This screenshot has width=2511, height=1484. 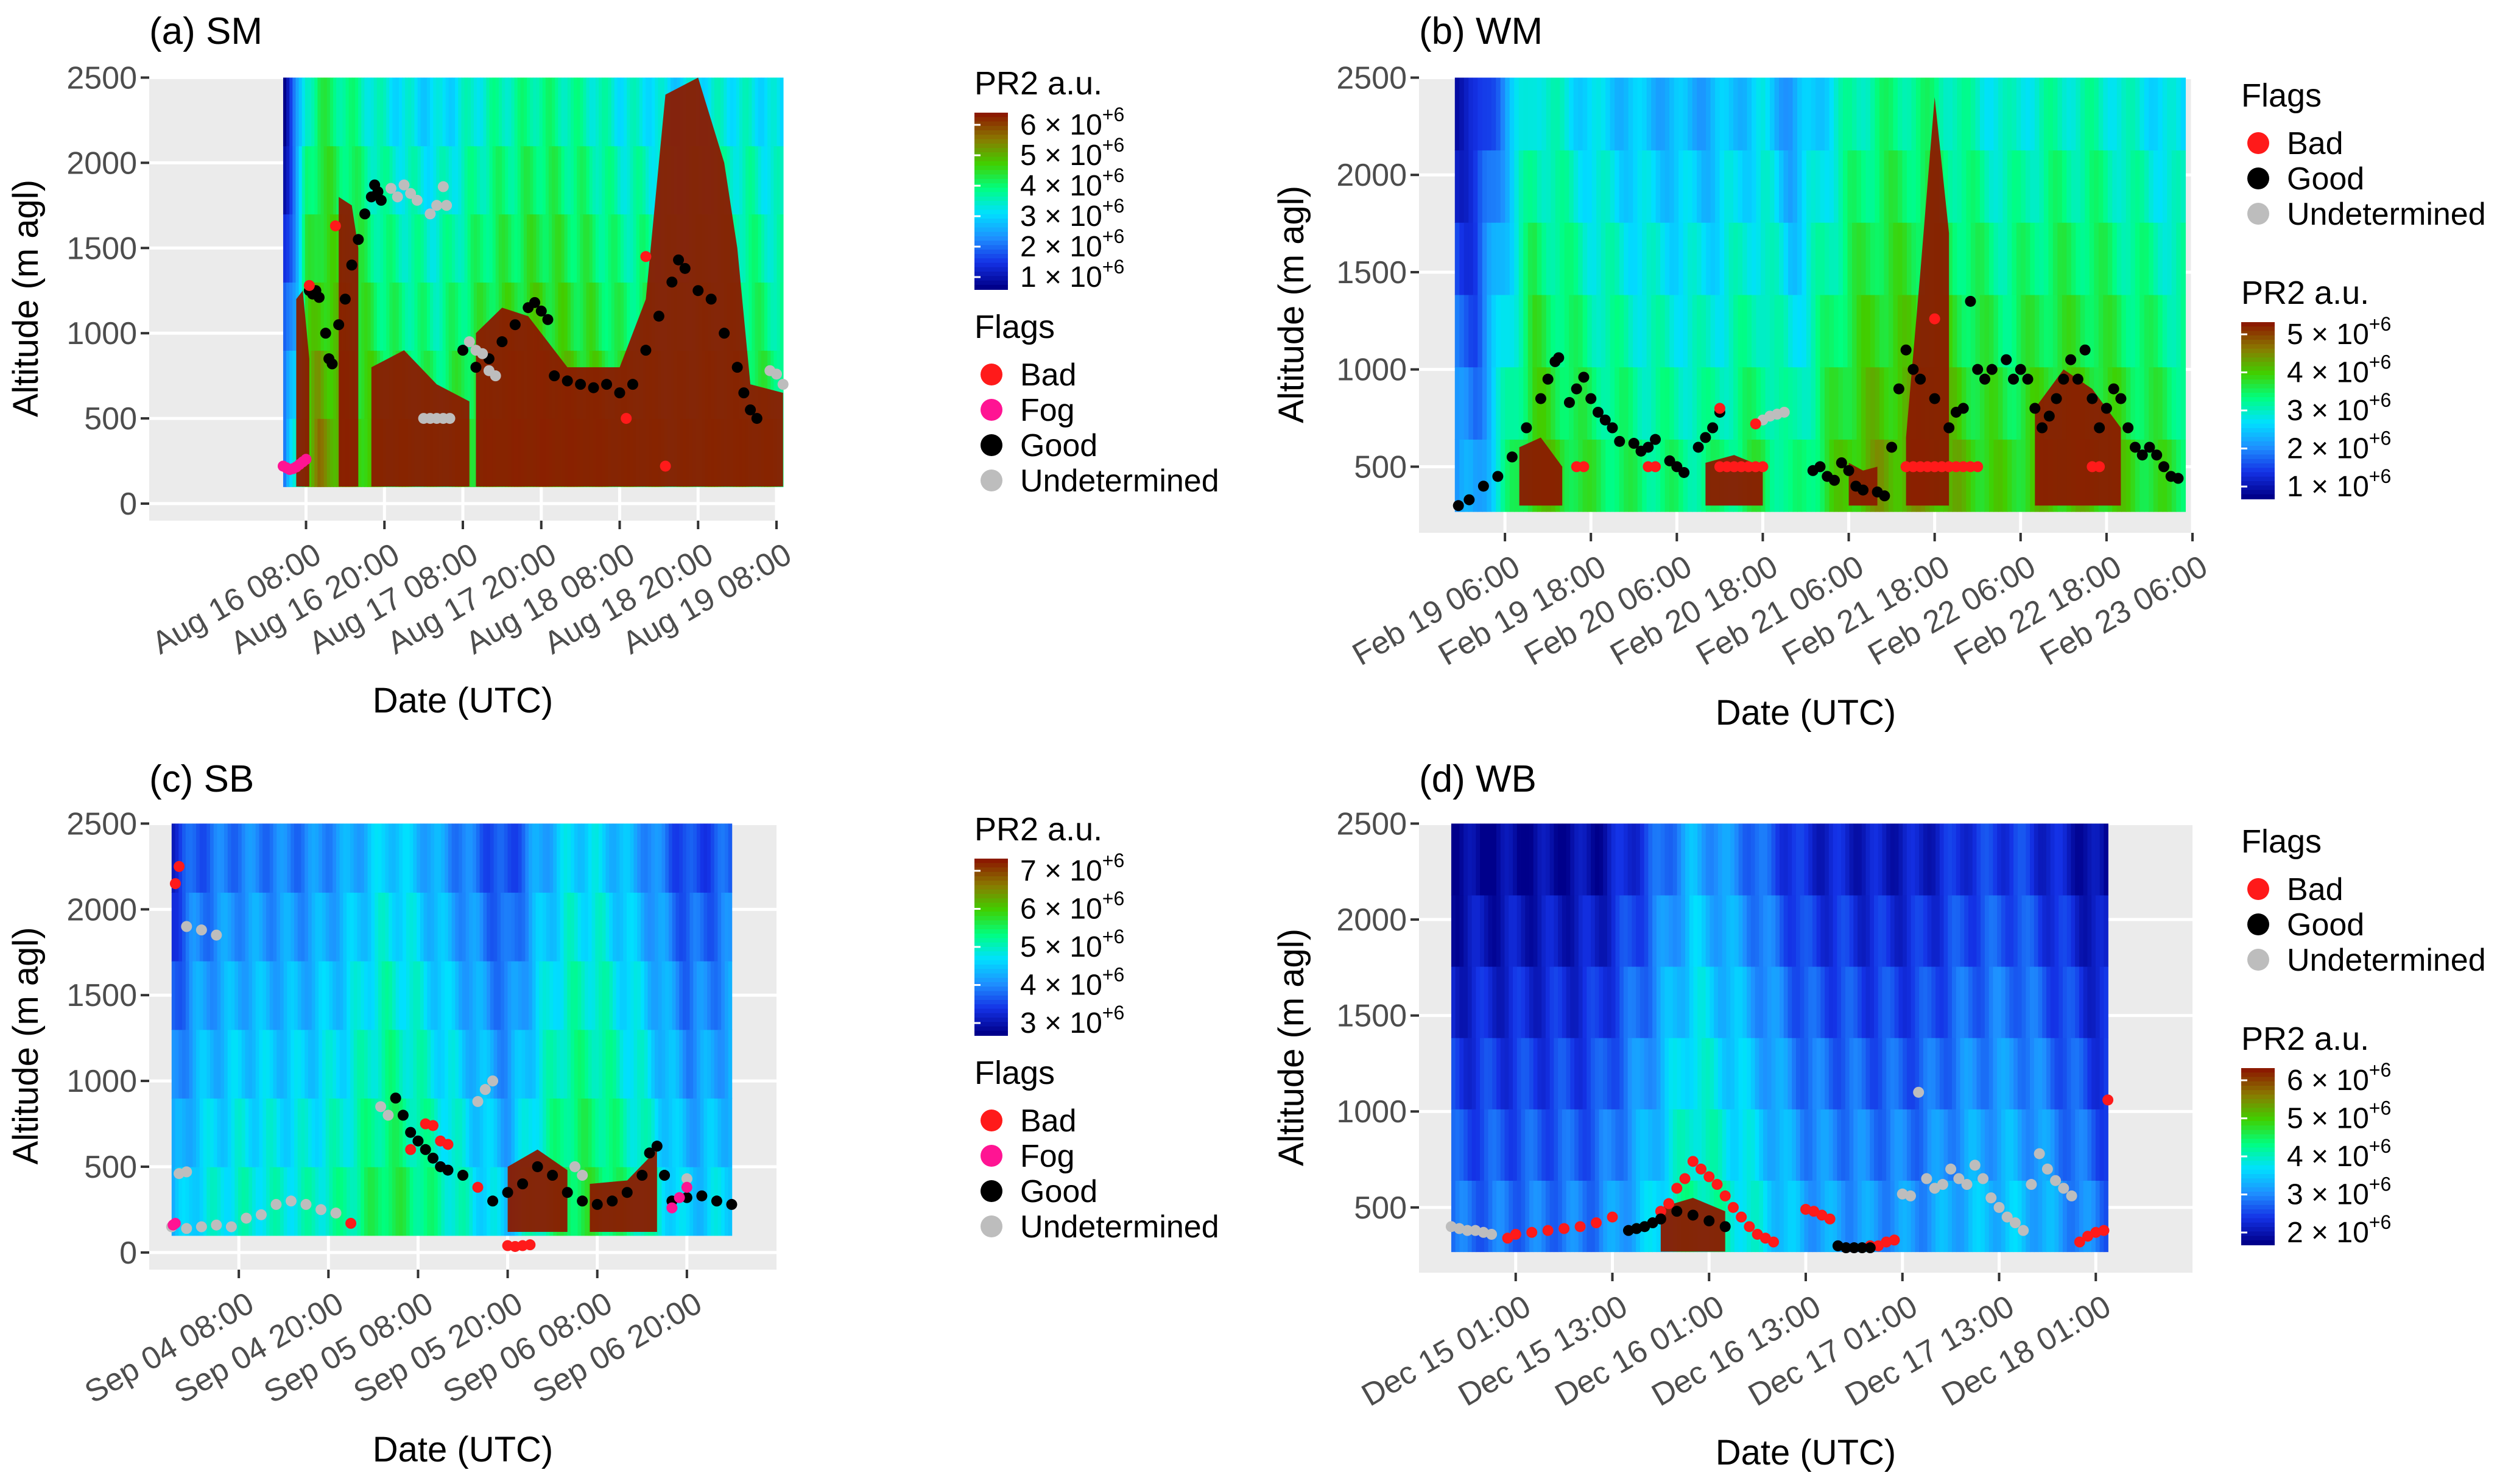 I want to click on legend-label-bad: Bad, so click(x=2315, y=143).